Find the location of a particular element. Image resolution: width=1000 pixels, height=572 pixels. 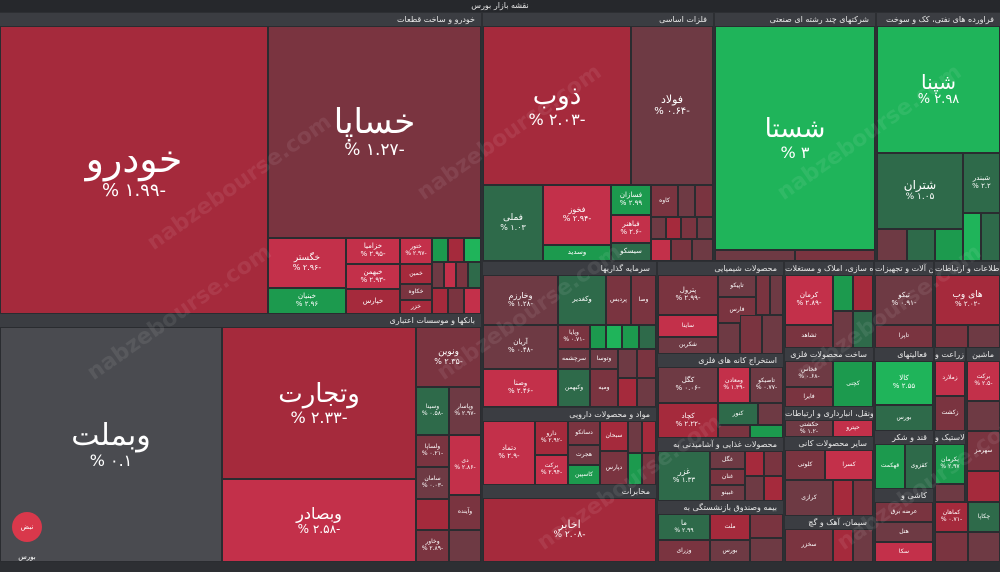

stock-cell-kaveh: کاوه is located at coordinates (664, 201).